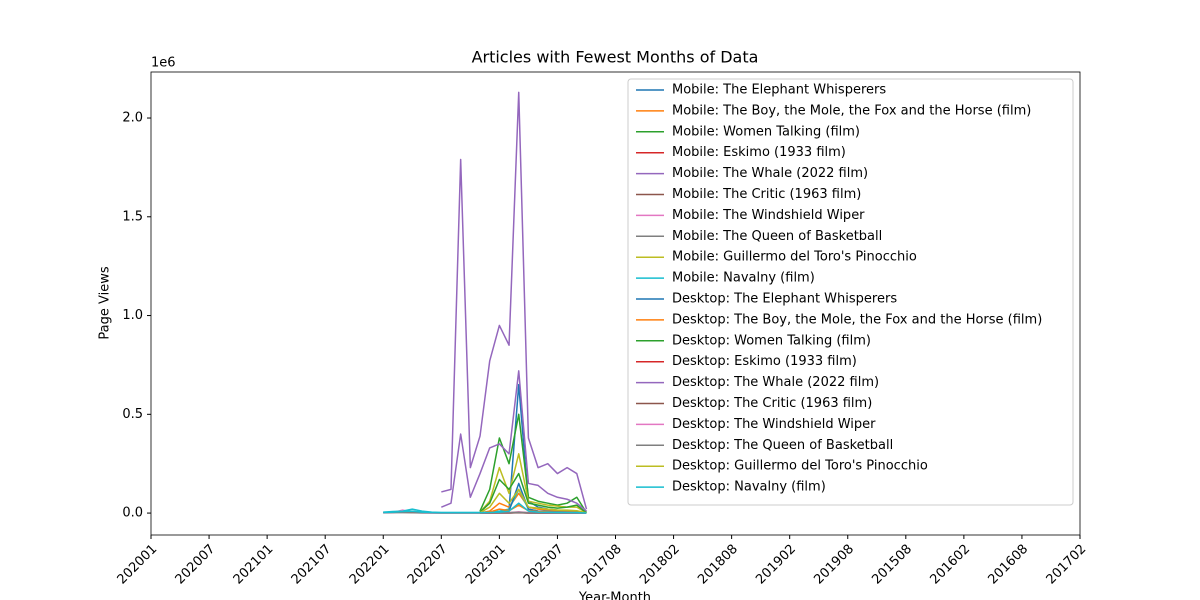 The image size is (1200, 600). I want to click on legend-label: Desktop: The Whale (2022 film), so click(775, 382).